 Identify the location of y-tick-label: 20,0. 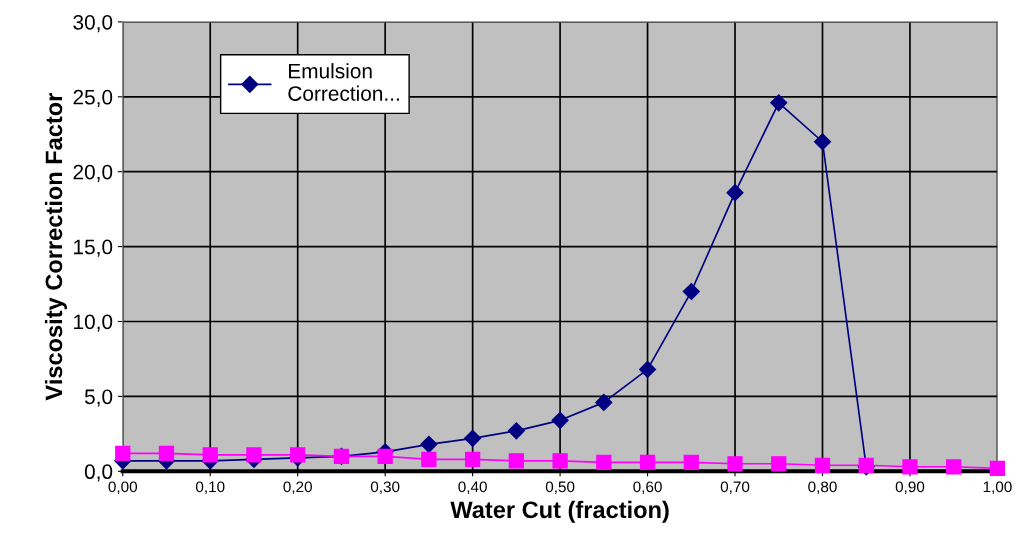
(93, 173).